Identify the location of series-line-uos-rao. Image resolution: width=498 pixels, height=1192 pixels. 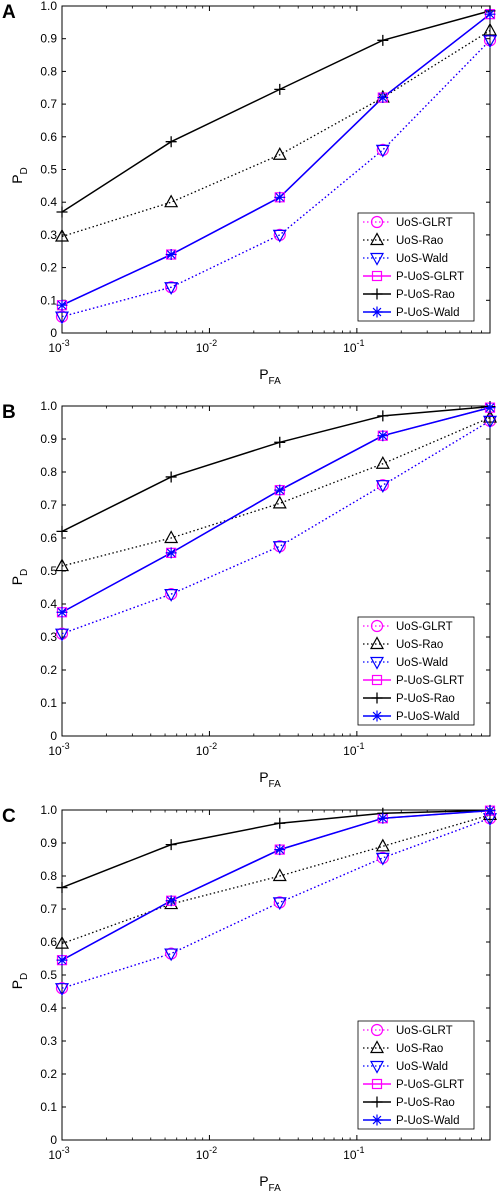
(276, 491).